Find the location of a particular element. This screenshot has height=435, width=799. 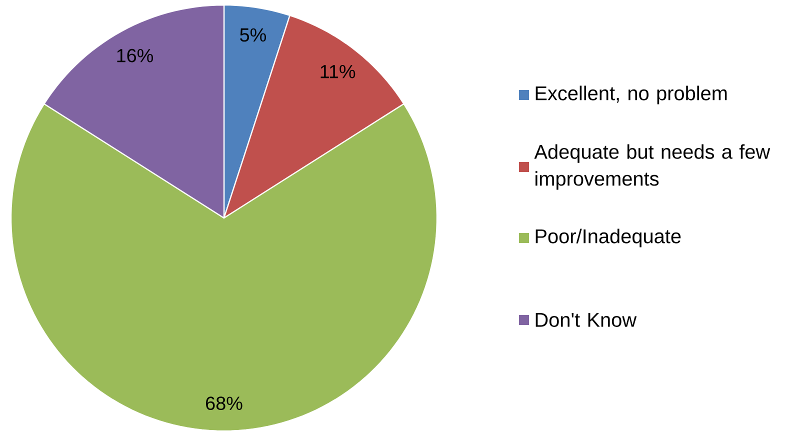

legend-label: Poor/Inadequate is located at coordinates (608, 238).